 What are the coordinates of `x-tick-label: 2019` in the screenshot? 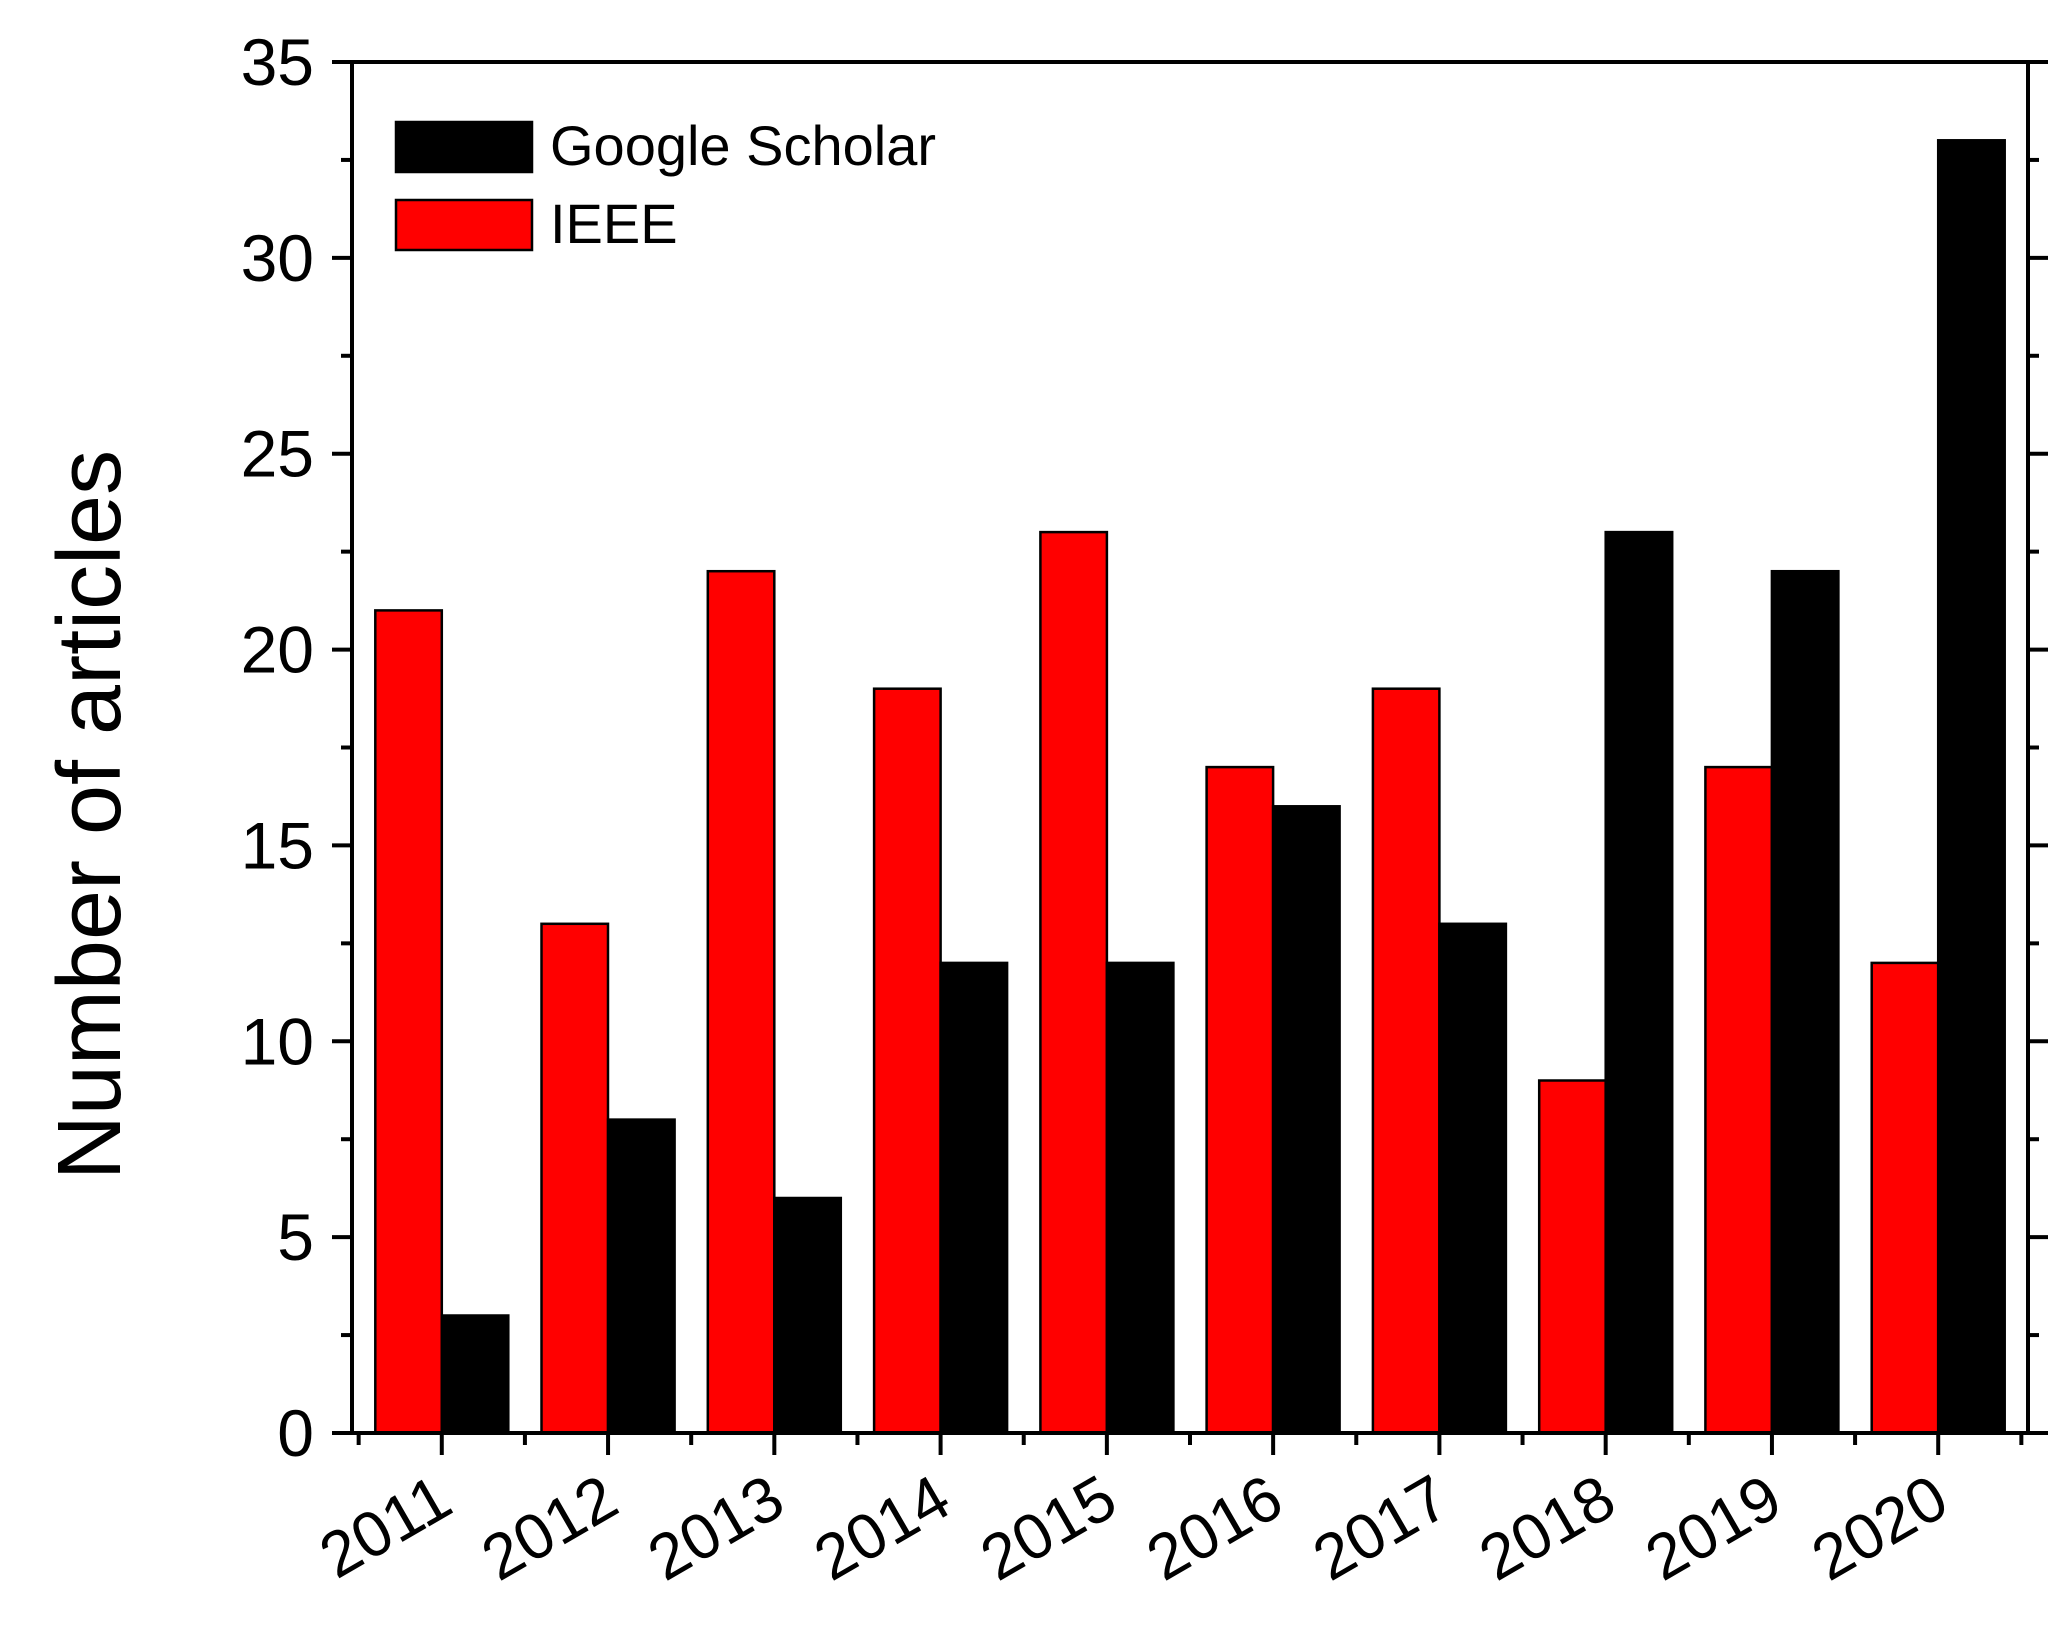 It's located at (1713, 1528).